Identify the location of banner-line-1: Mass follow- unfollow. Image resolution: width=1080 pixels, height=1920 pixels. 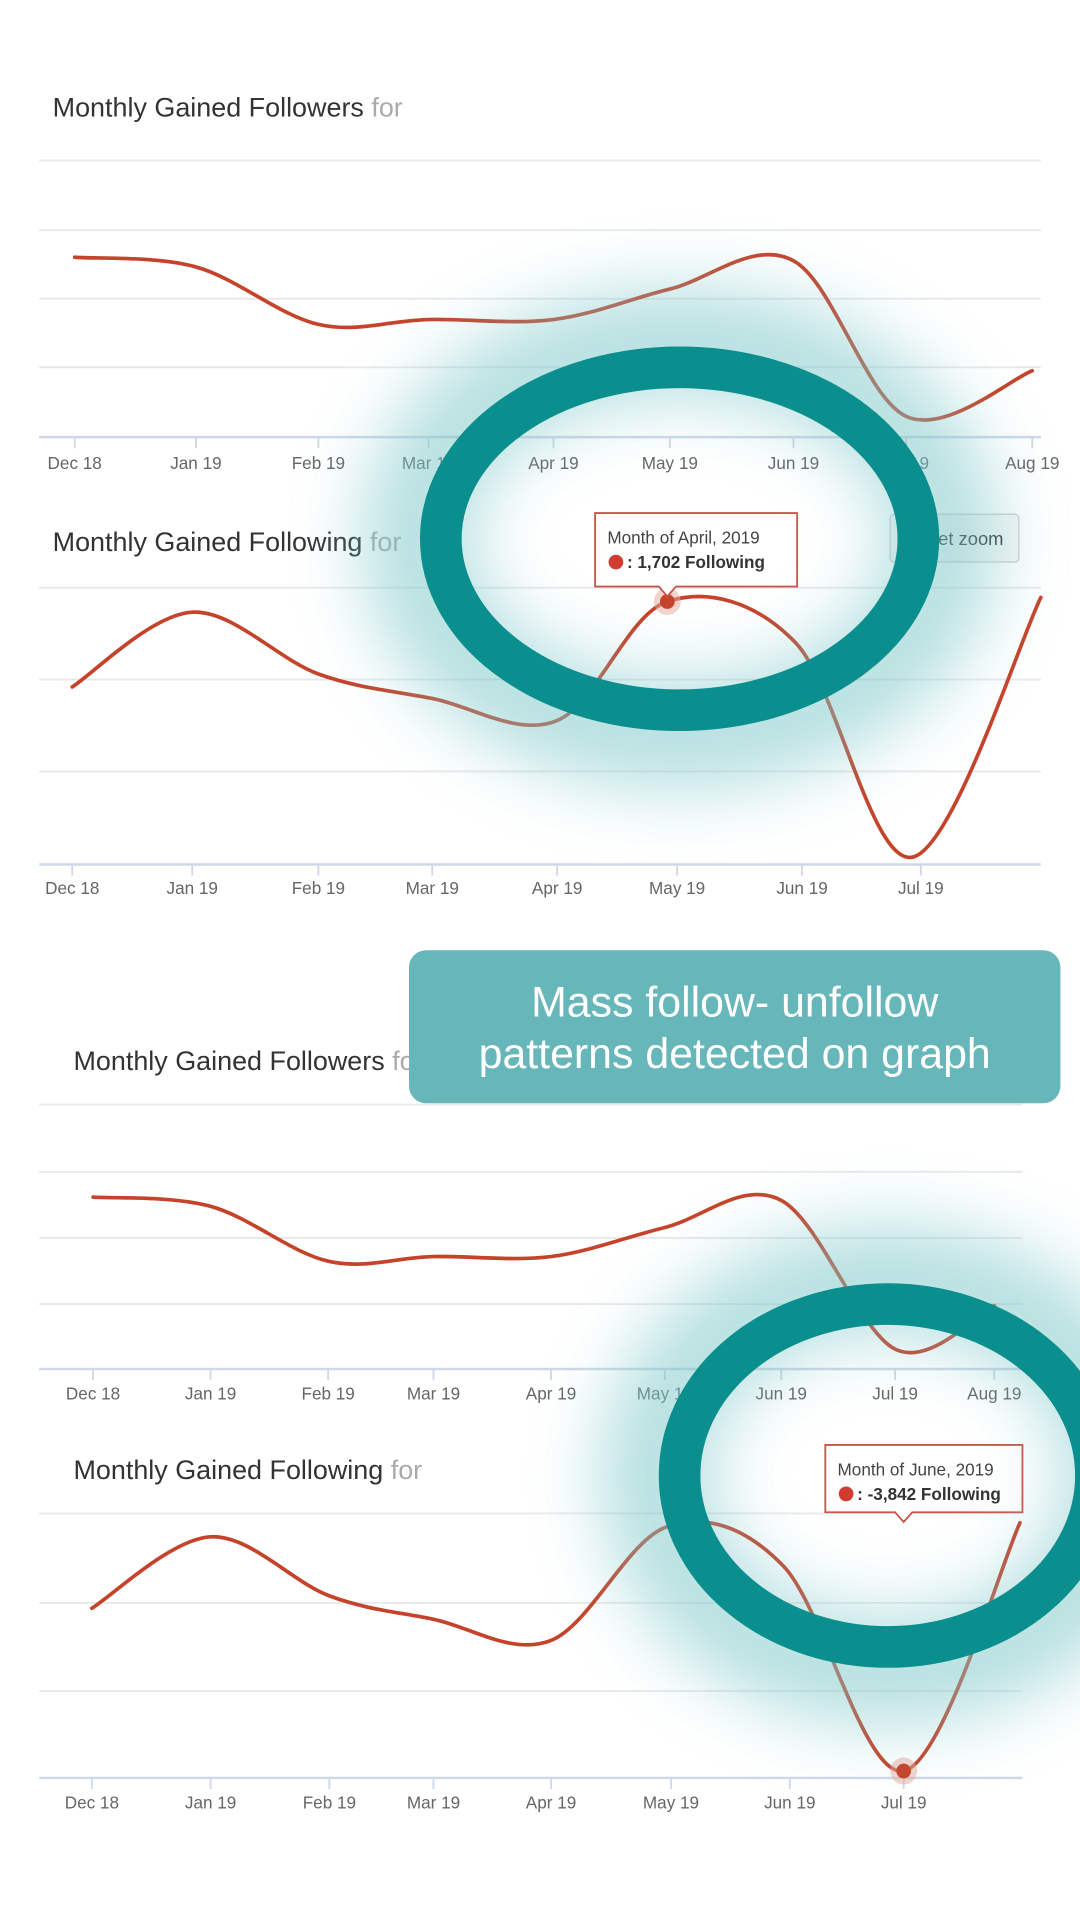
(735, 1002).